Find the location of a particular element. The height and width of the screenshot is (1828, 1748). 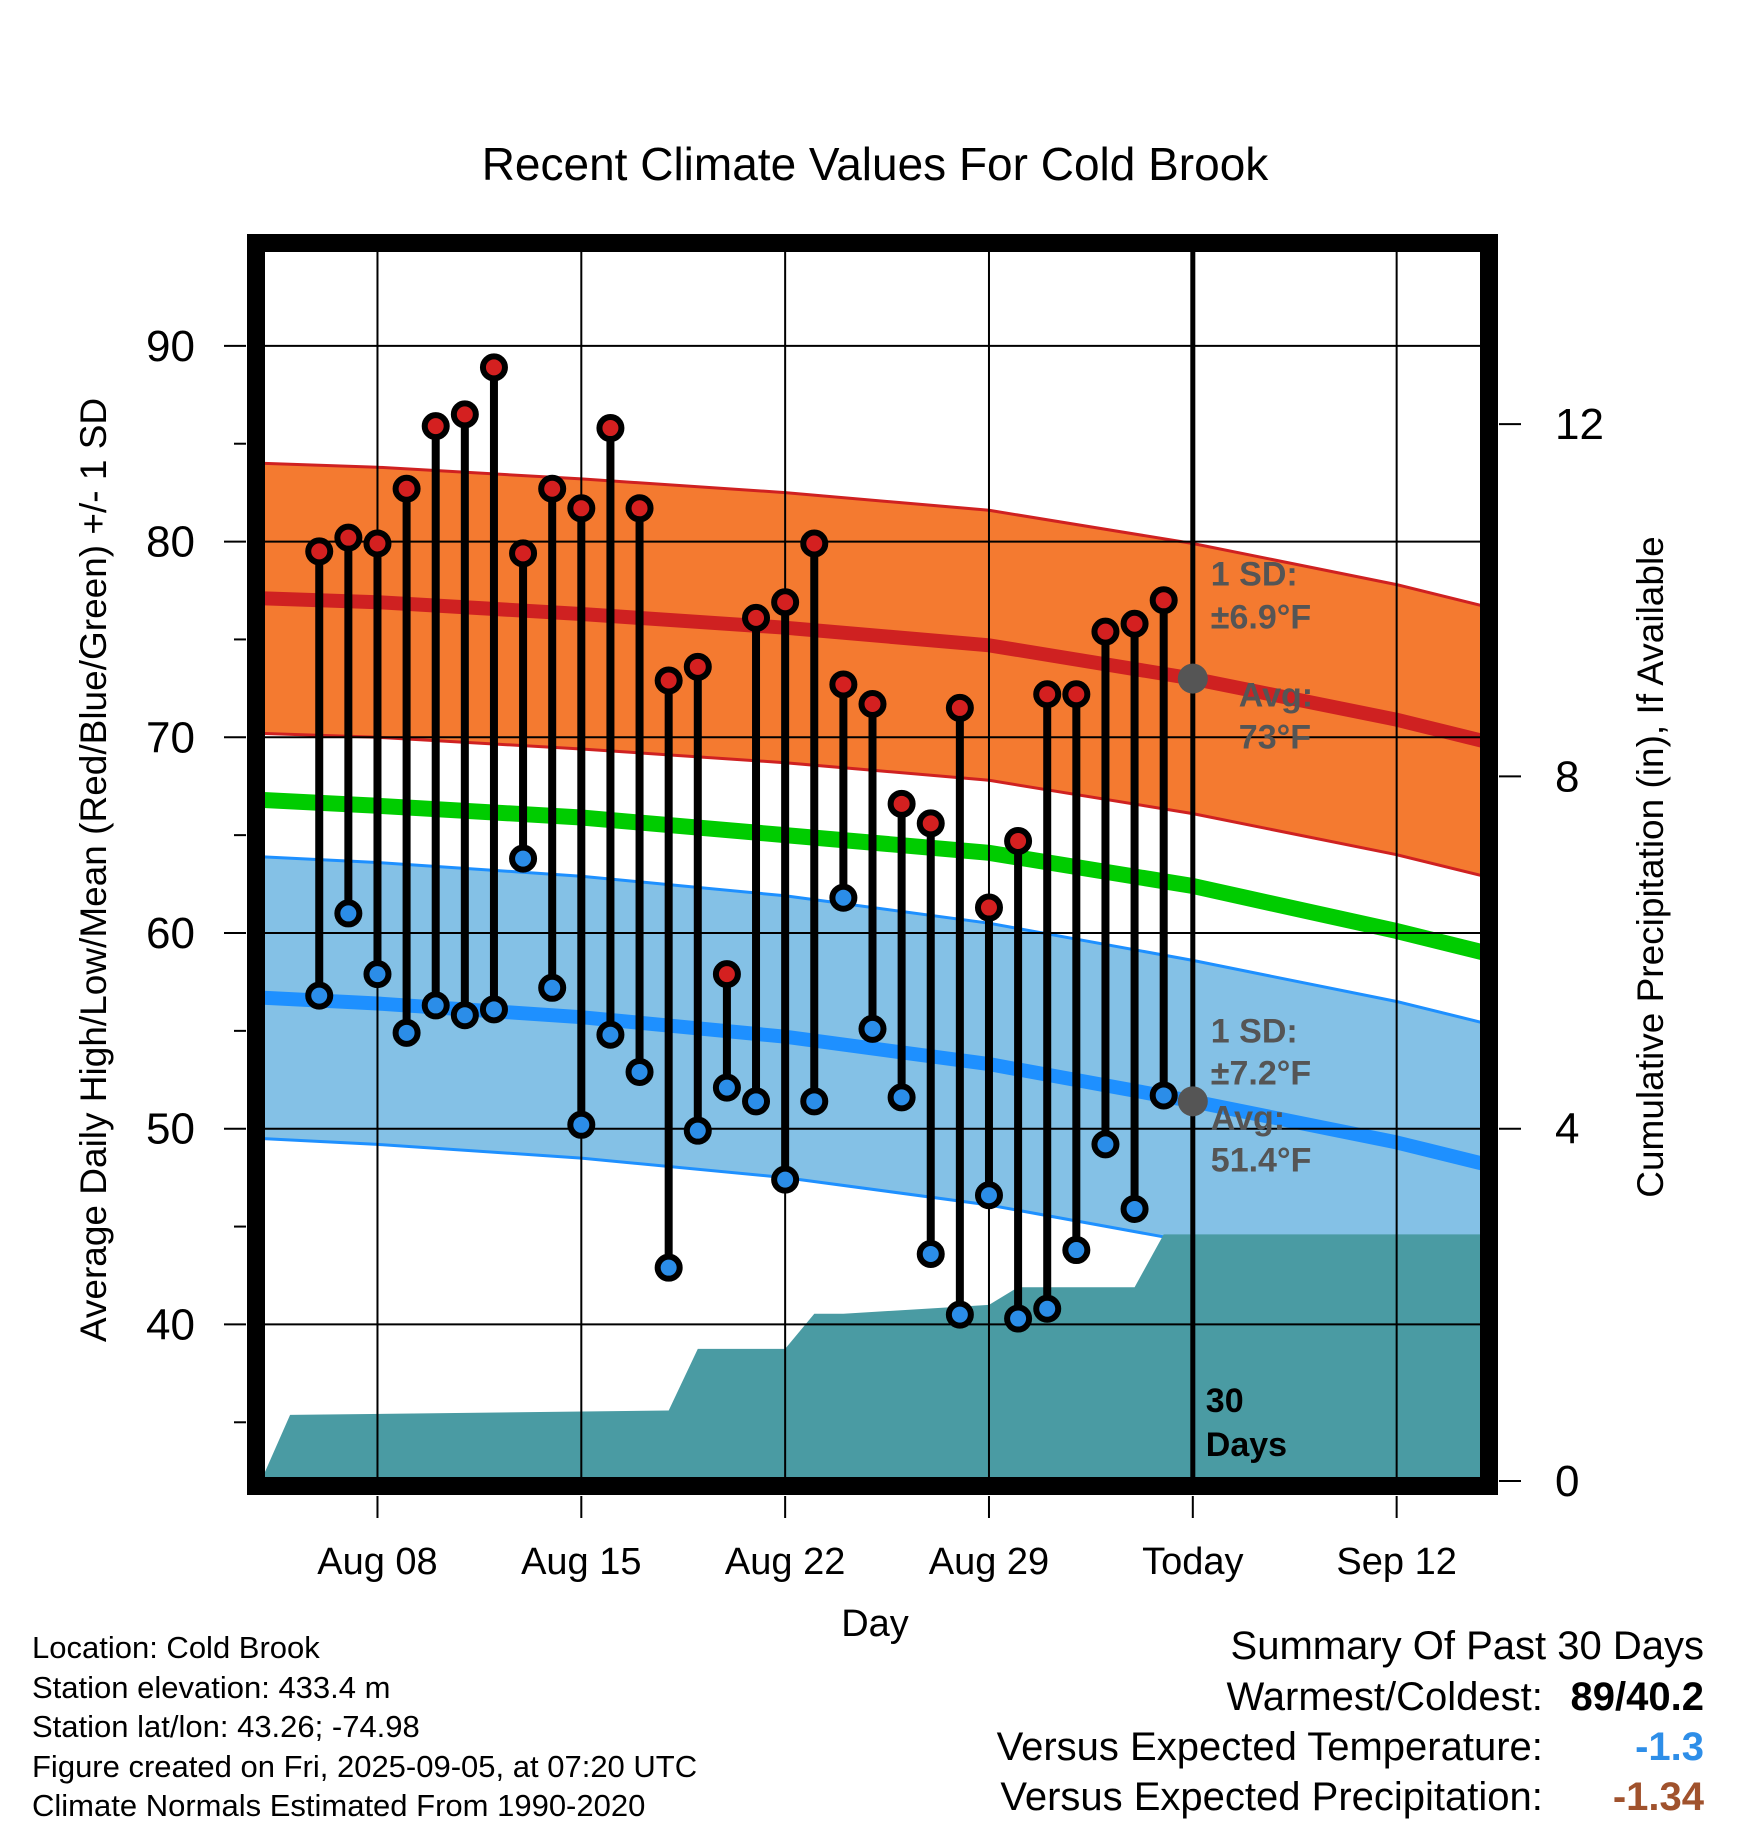

y2-tick-label: 4 is located at coordinates (1567, 1129).